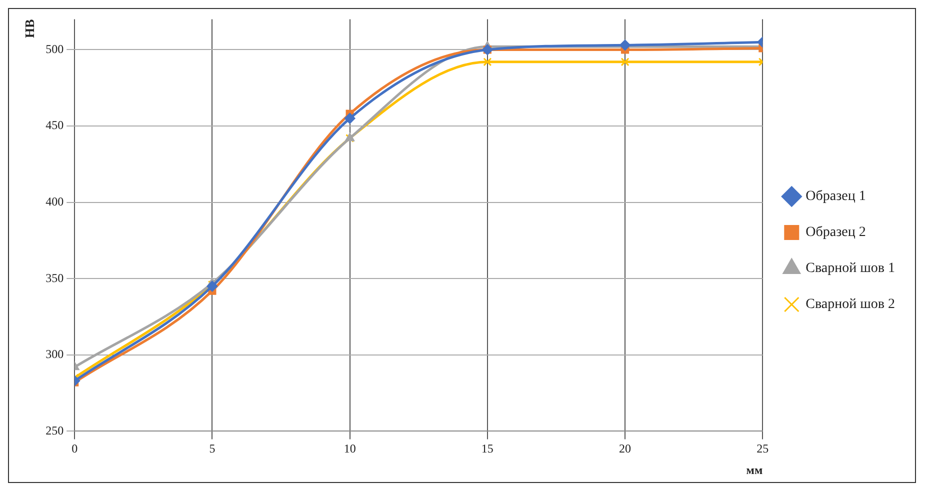 The image size is (926, 493). What do you see at coordinates (55, 201) in the screenshot?
I see `y-tick-label: 400` at bounding box center [55, 201].